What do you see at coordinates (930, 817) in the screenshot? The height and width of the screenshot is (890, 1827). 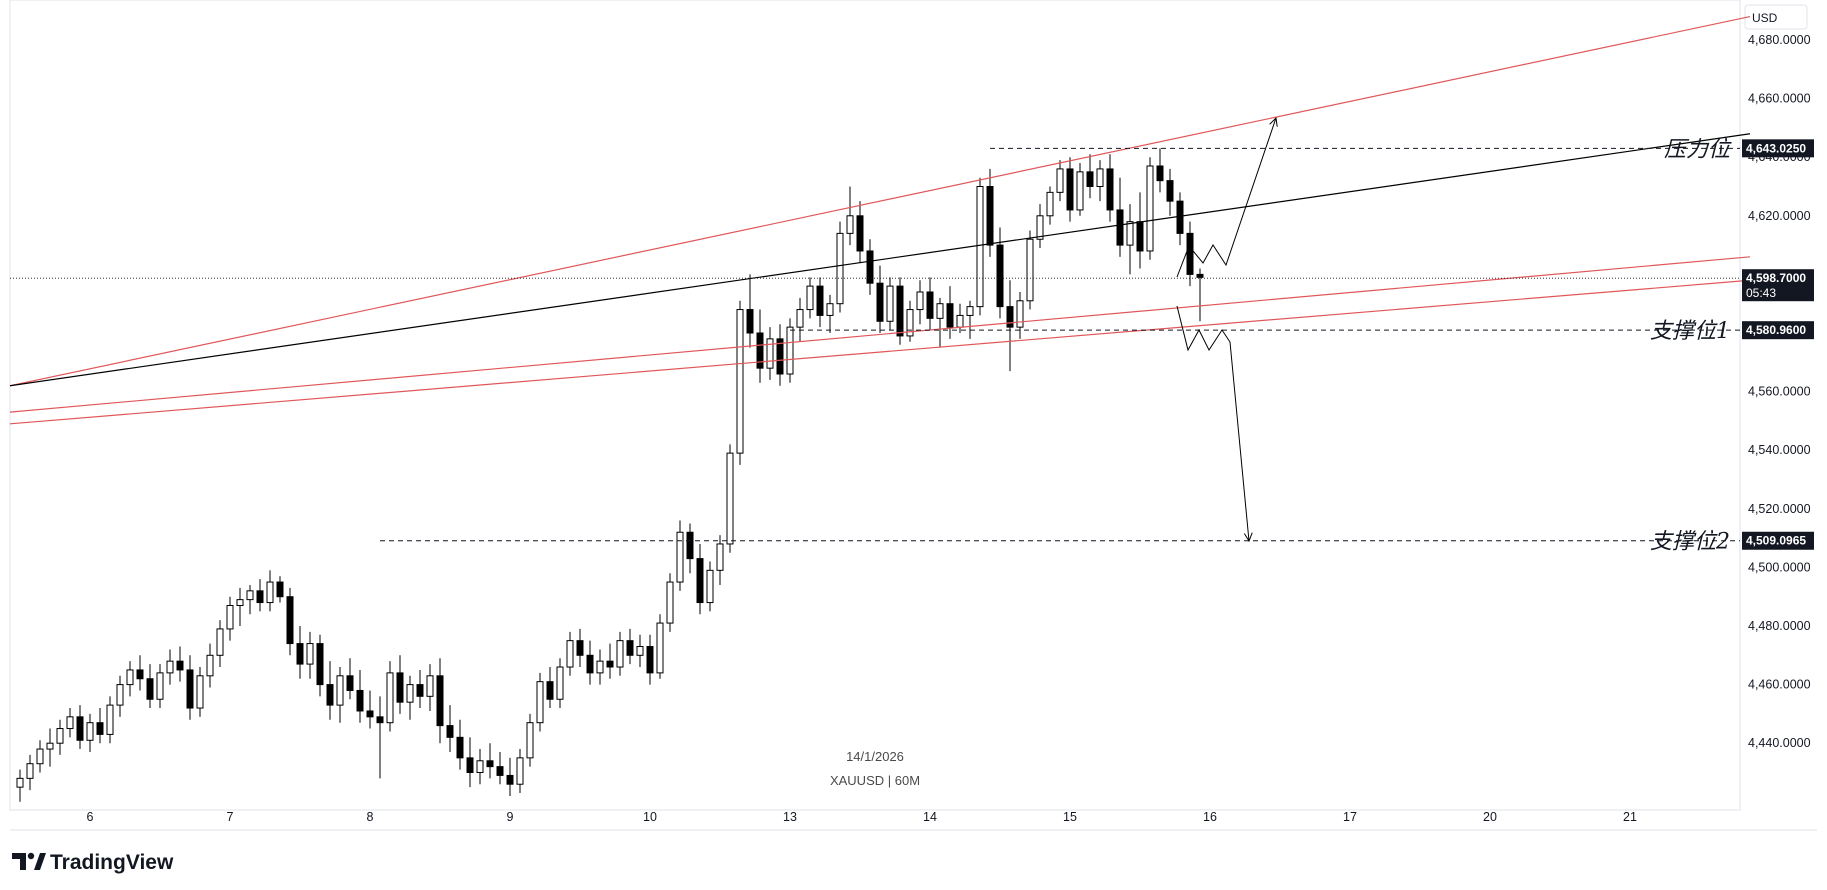 I see `date-tick-label: 14` at bounding box center [930, 817].